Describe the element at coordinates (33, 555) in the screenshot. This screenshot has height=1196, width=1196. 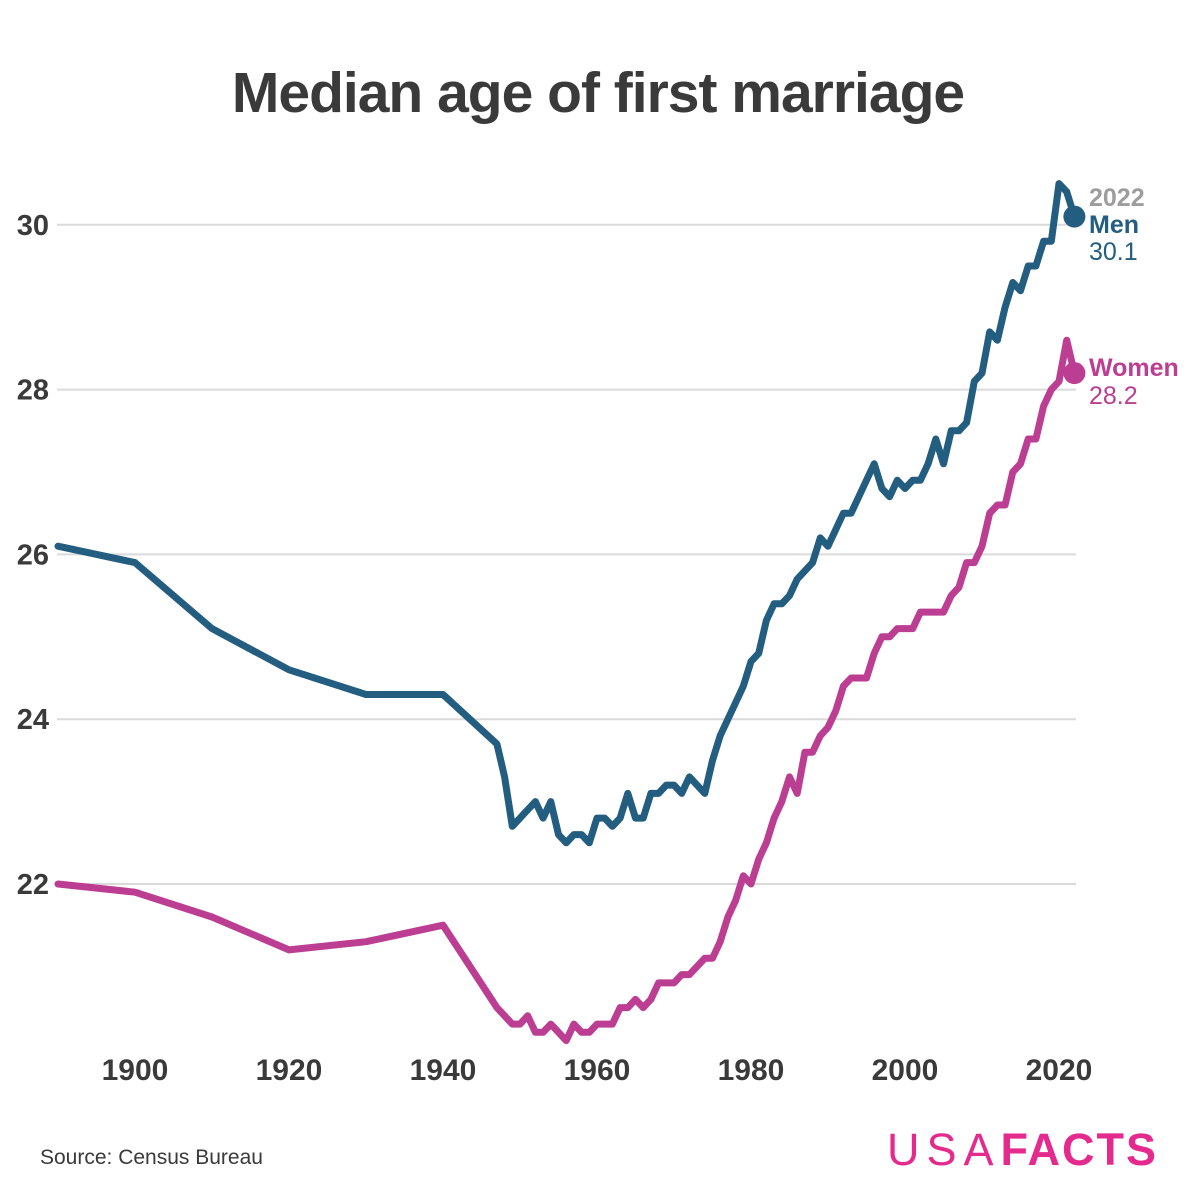
I see `y-tick-label: 26` at that location.